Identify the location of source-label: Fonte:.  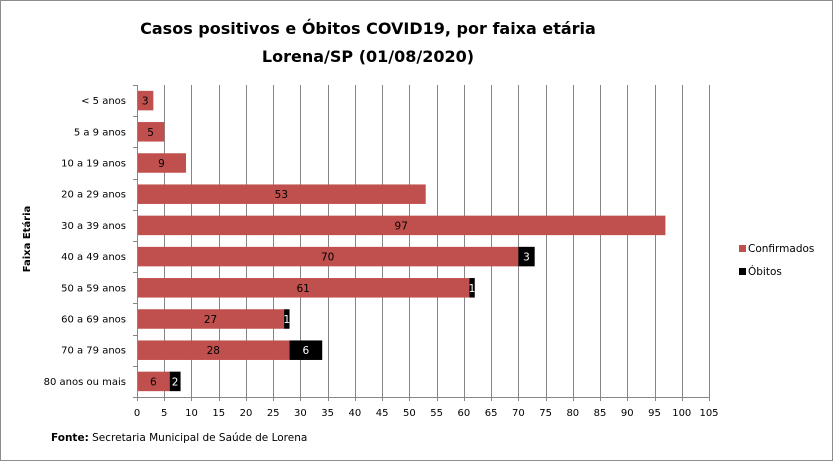
(70, 438).